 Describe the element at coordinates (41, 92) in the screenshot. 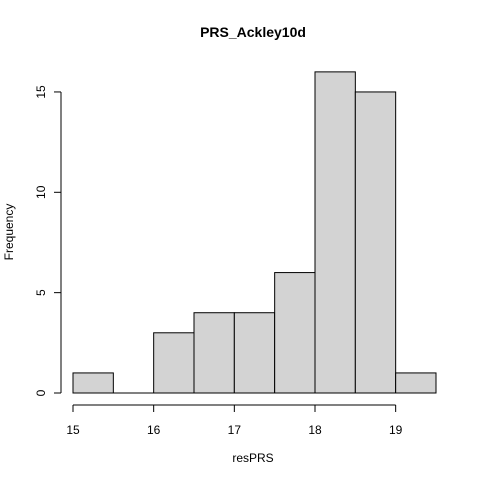

I see `y-tick-label: 15` at that location.